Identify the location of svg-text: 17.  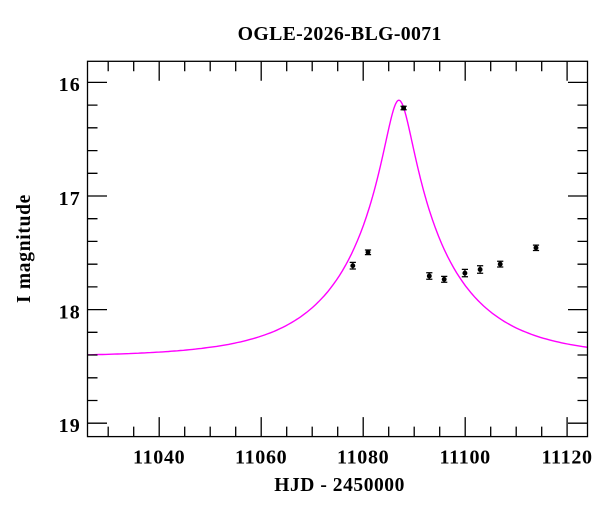
(70, 199).